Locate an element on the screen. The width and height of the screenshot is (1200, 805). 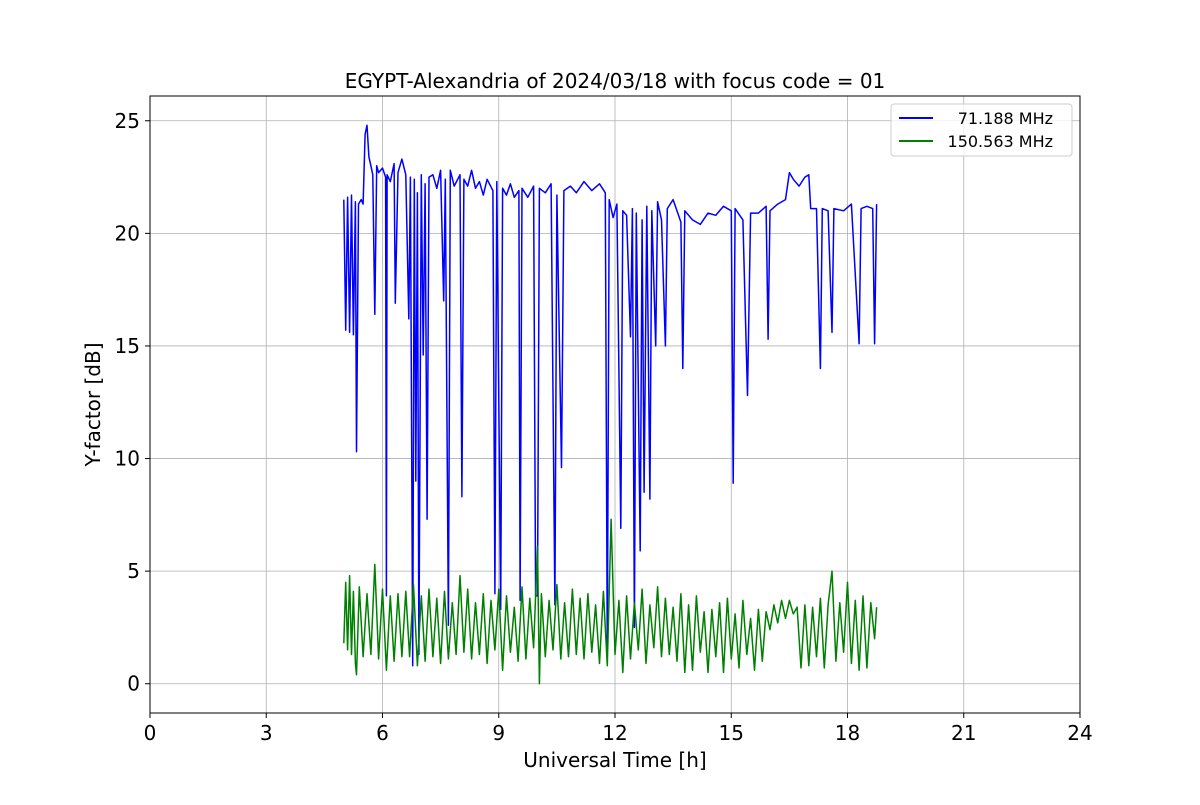
x-tick-label: 24 is located at coordinates (1079, 733).